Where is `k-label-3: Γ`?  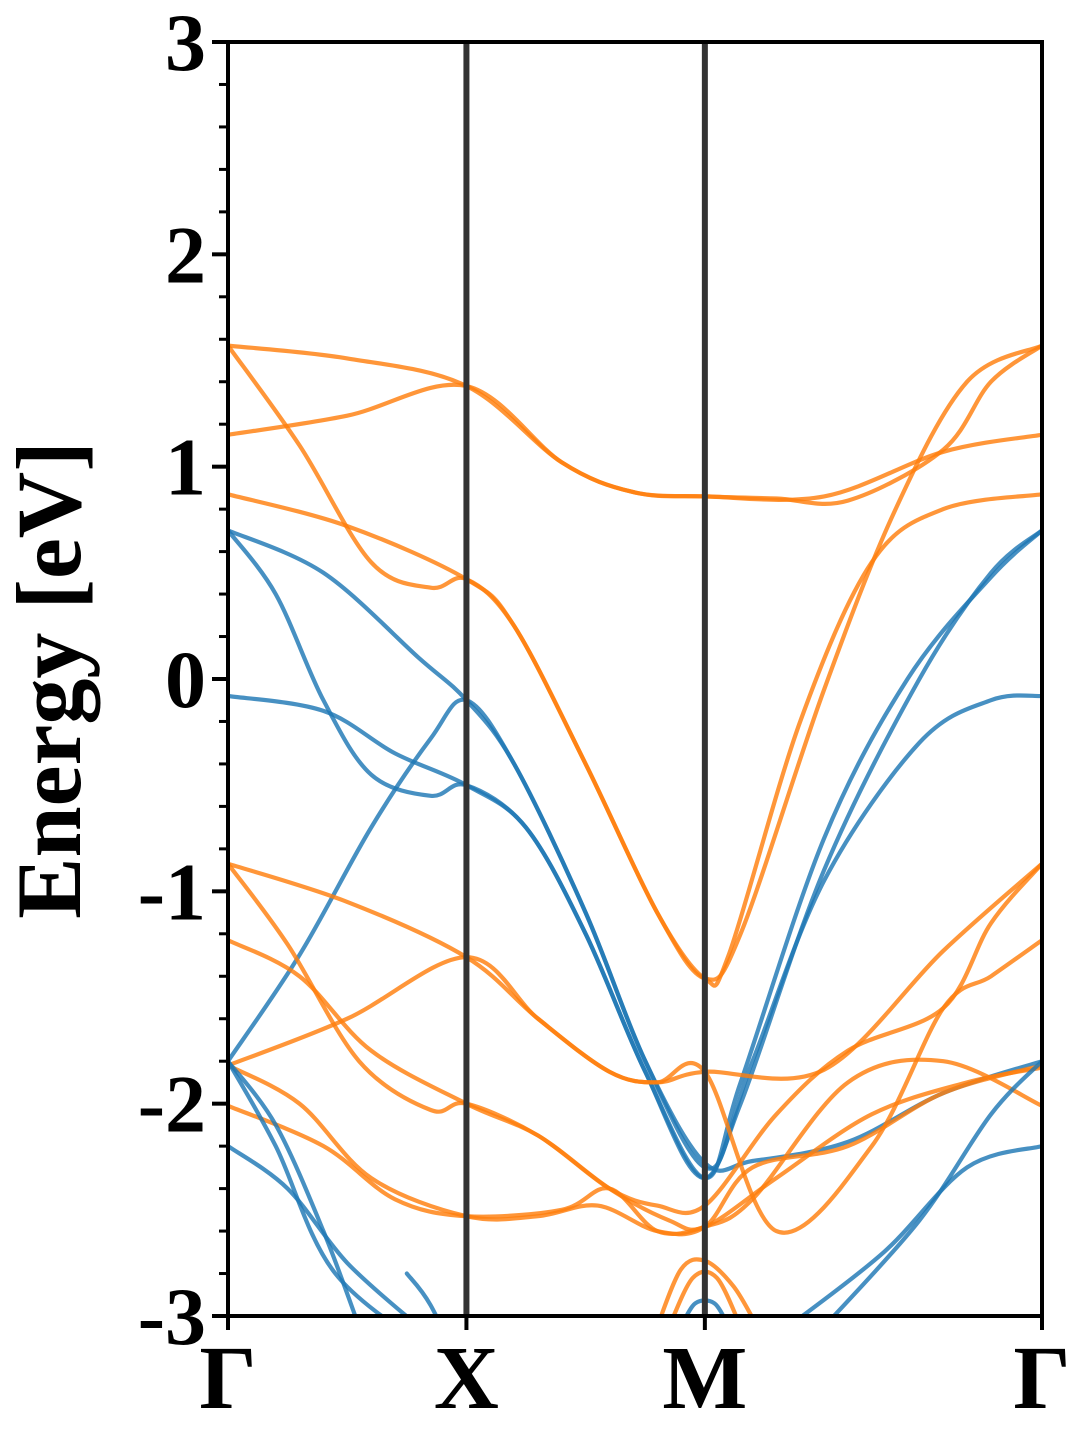 k-label-3: Γ is located at coordinates (1041, 1378).